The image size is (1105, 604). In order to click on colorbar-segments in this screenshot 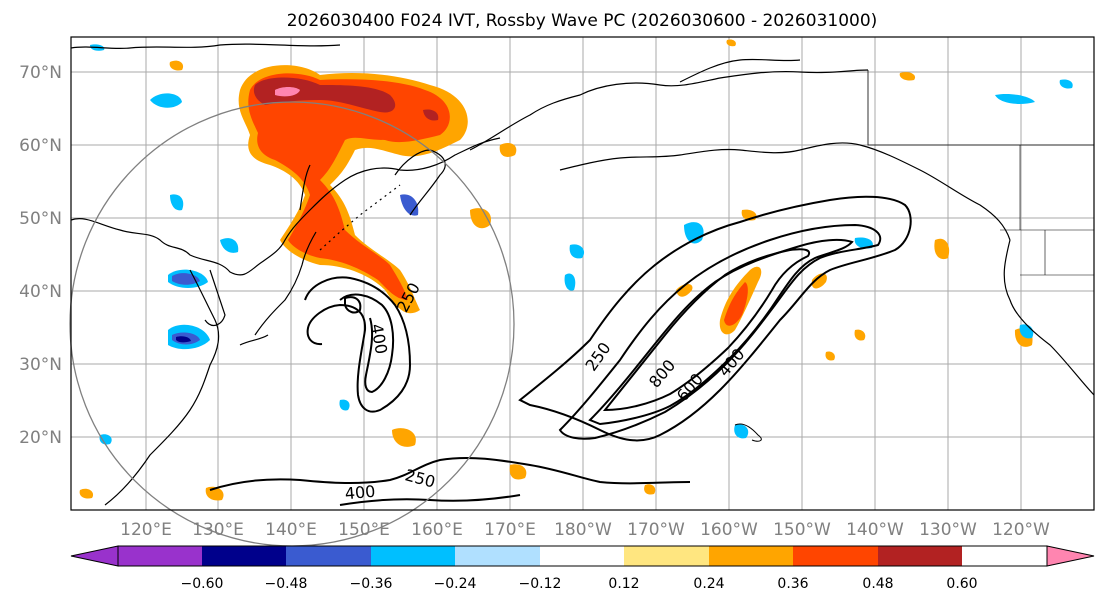, I will do `click(540, 556)`.